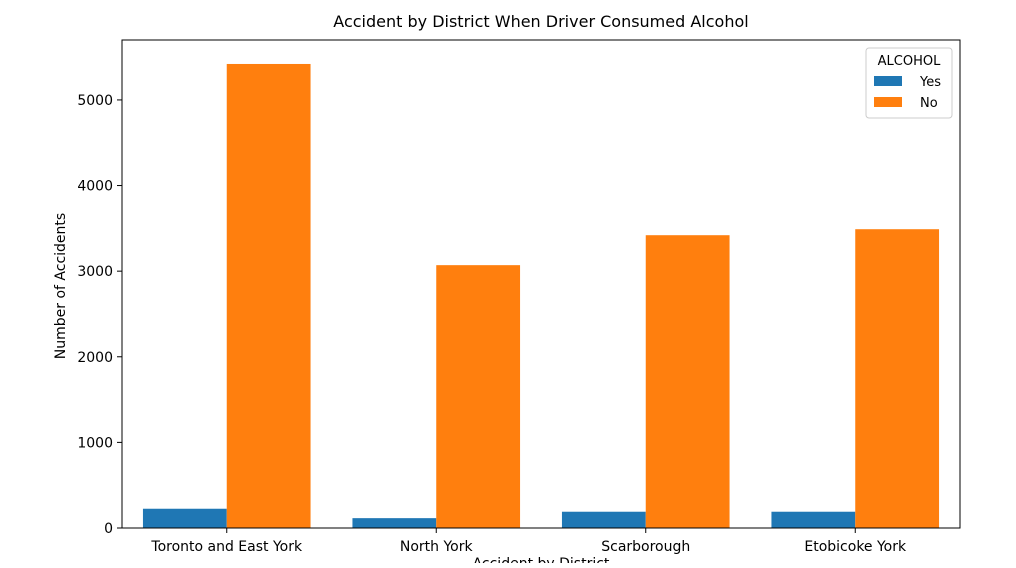 The image size is (1016, 568). Describe the element at coordinates (909, 61) in the screenshot. I see `legend-title: ALCOHOL` at that location.